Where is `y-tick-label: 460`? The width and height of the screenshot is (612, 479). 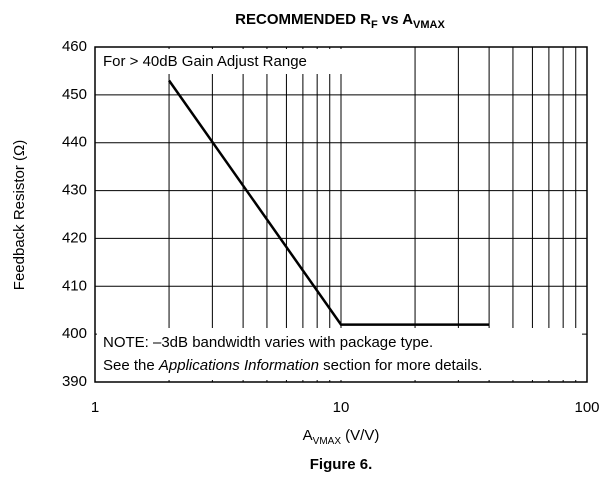
y-tick-label: 460 is located at coordinates (74, 46).